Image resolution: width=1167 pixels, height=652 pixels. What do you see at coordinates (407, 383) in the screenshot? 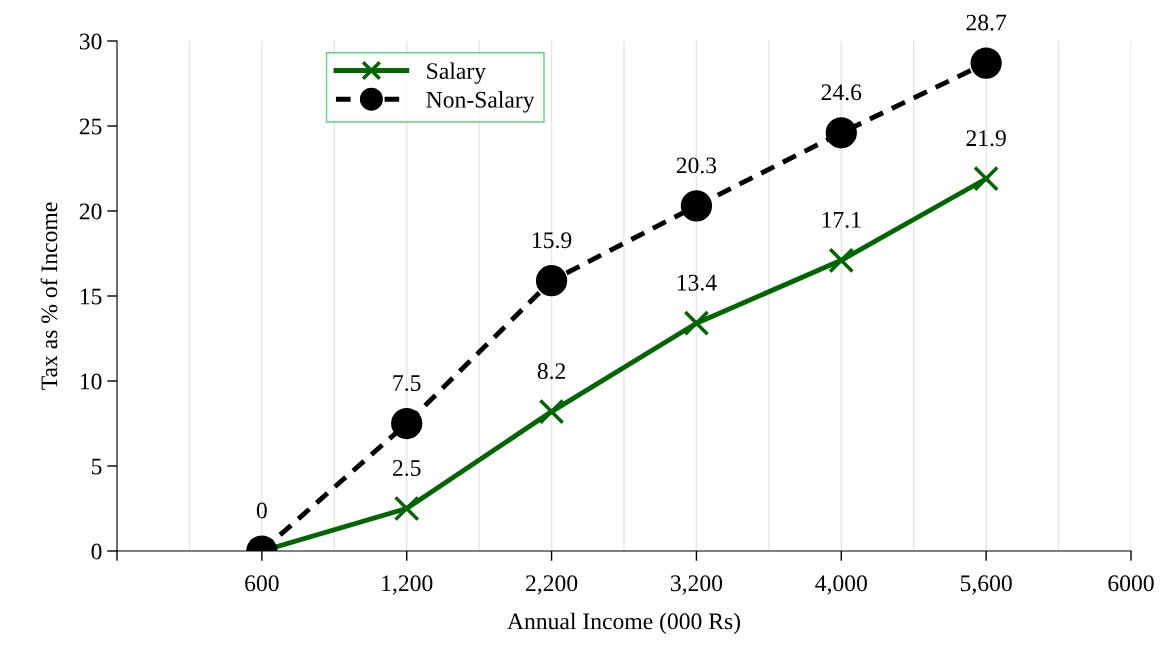
I see `data-label: 7.5` at bounding box center [407, 383].